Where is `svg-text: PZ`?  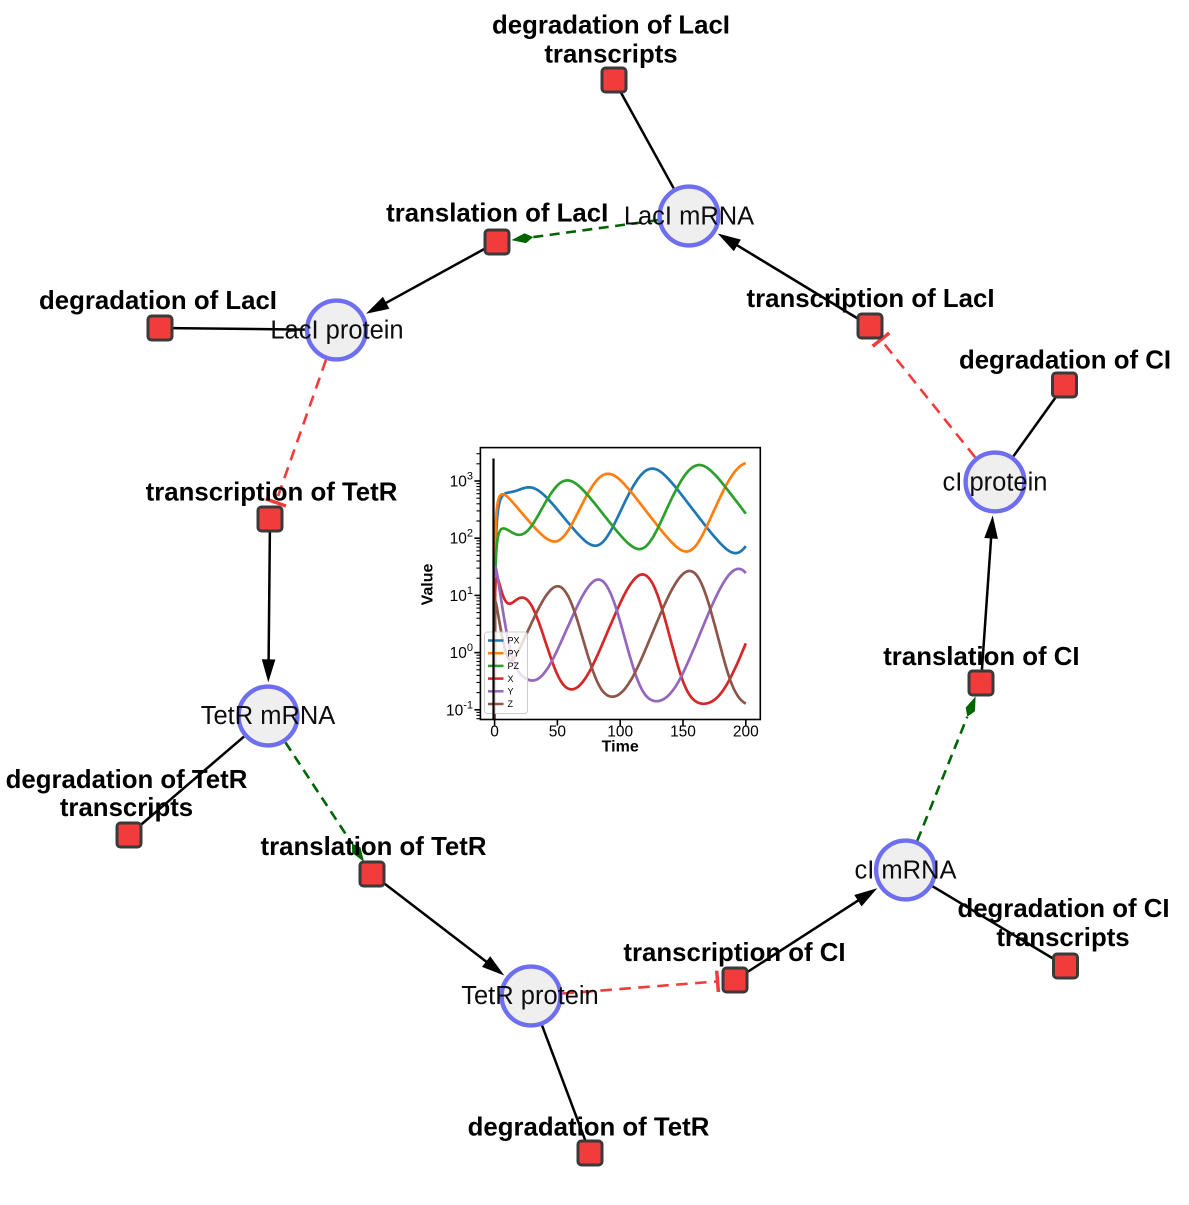 svg-text: PZ is located at coordinates (514, 666).